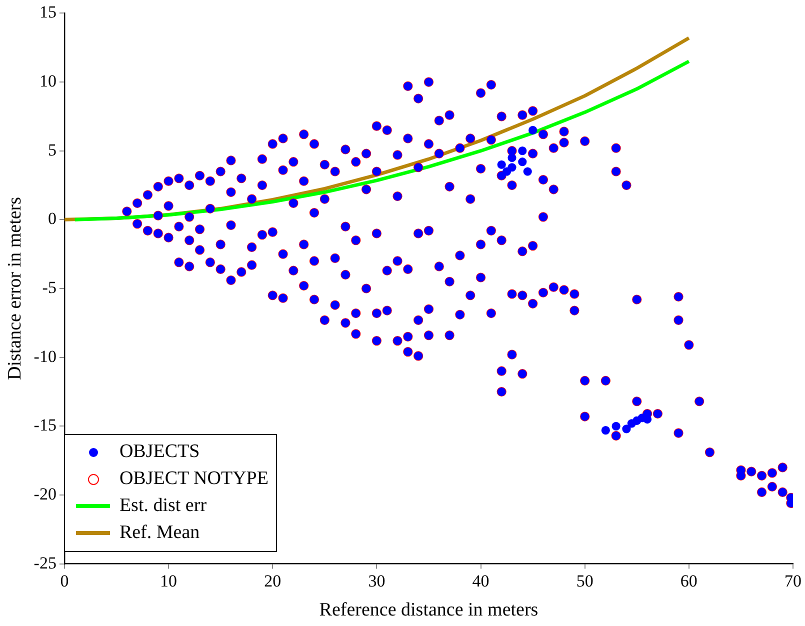 Image resolution: width=805 pixels, height=626 pixels. Describe the element at coordinates (159, 533) in the screenshot. I see `legend-label: Ref. Mean` at that location.